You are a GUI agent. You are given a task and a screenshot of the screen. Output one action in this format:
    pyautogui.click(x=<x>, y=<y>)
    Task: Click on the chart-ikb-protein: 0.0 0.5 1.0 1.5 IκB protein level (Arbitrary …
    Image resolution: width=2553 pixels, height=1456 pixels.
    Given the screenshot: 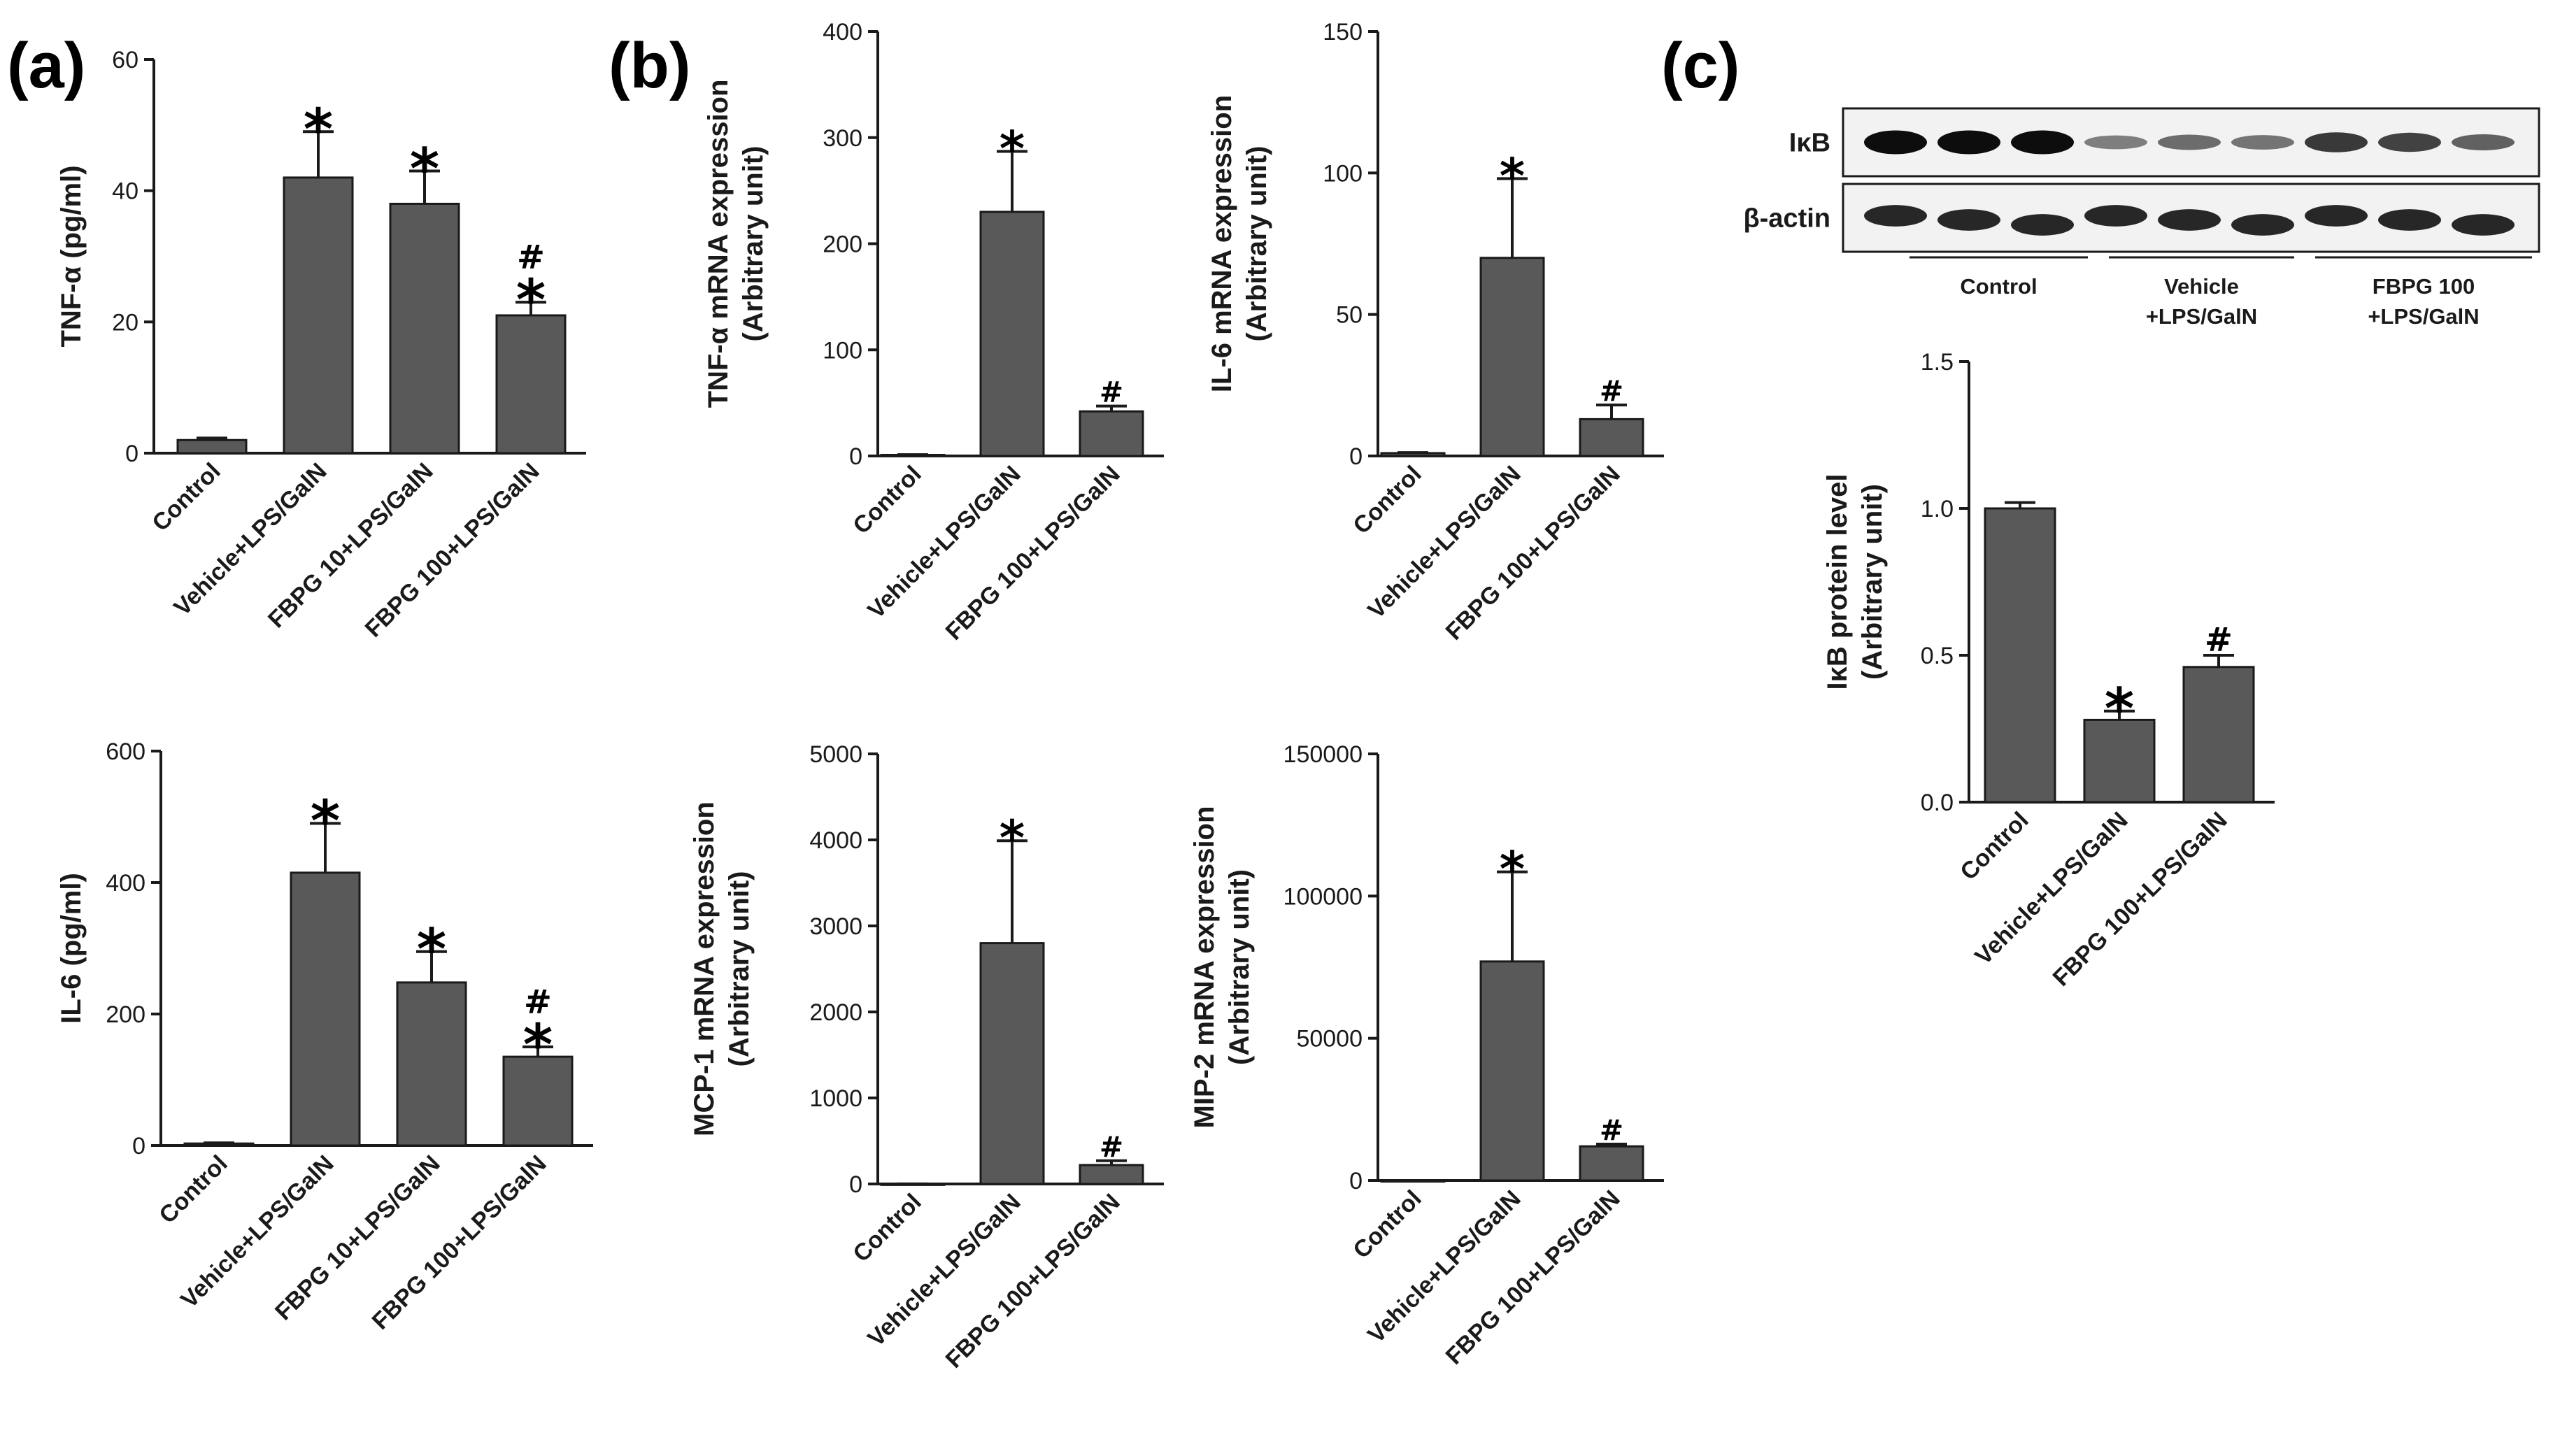 What is the action you would take?
    pyautogui.click(x=2048, y=670)
    